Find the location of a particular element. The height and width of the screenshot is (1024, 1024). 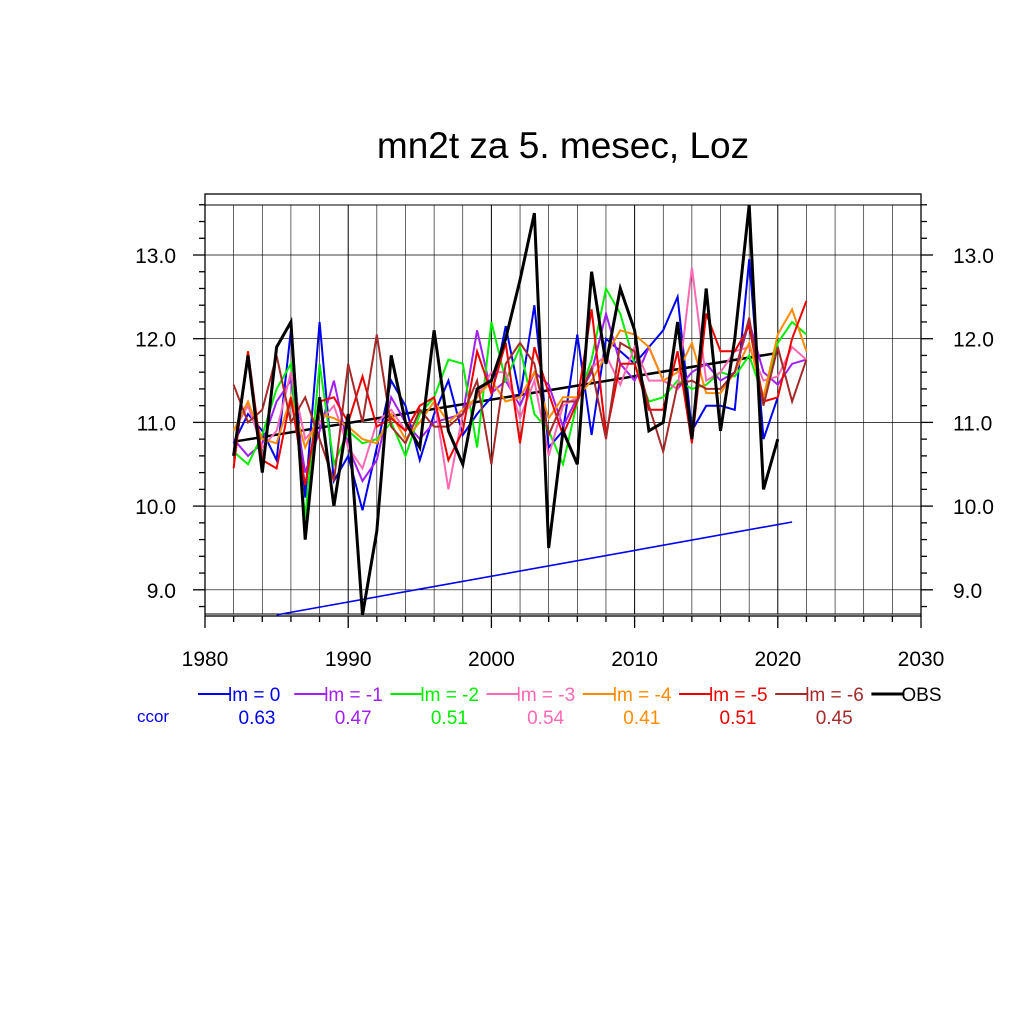

y-tick-label-left: 13.0 is located at coordinates (155, 256).